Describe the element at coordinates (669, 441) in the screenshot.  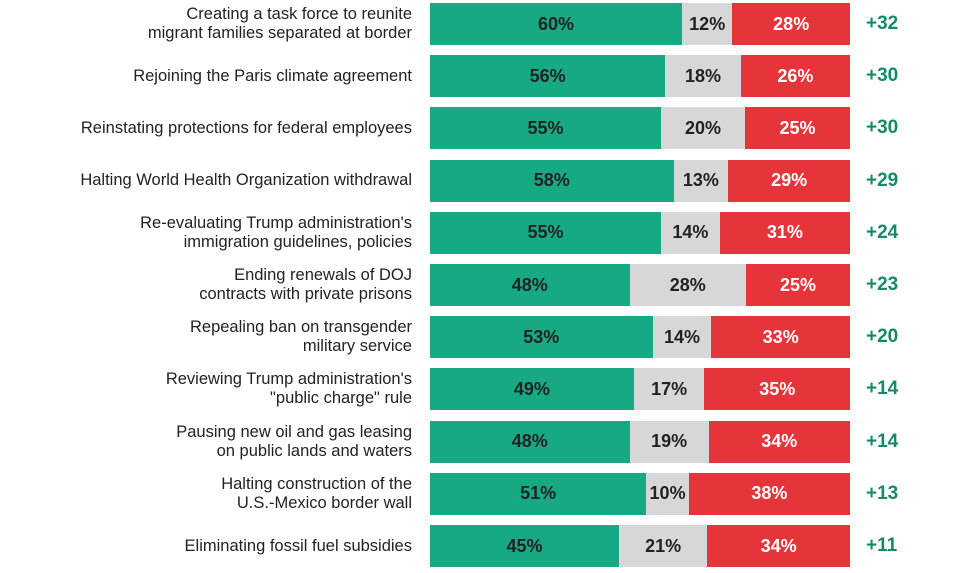
I see `bar-neutral: 19%` at that location.